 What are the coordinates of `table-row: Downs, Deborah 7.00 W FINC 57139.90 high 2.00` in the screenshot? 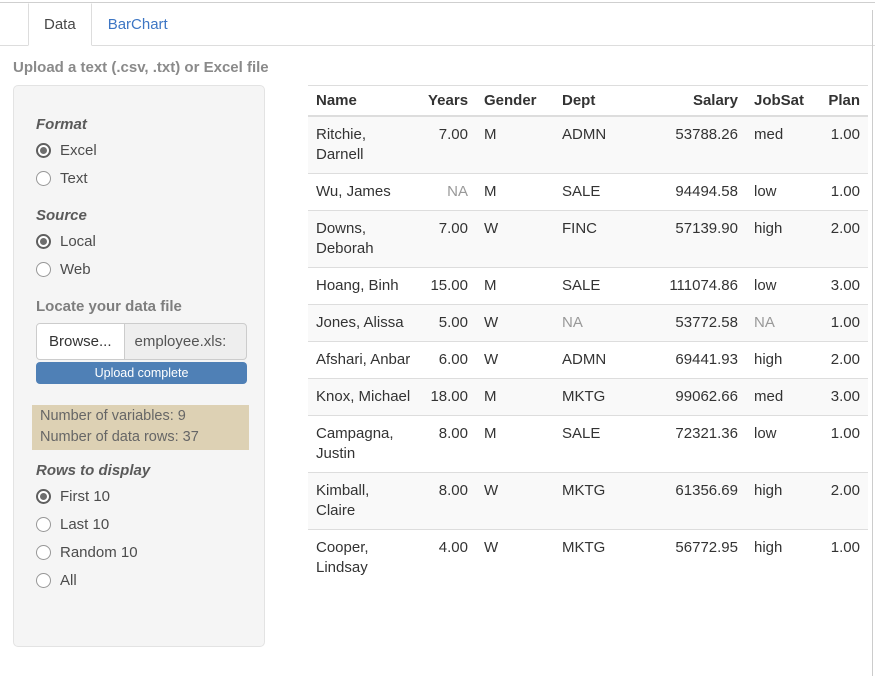 It's located at (588, 239).